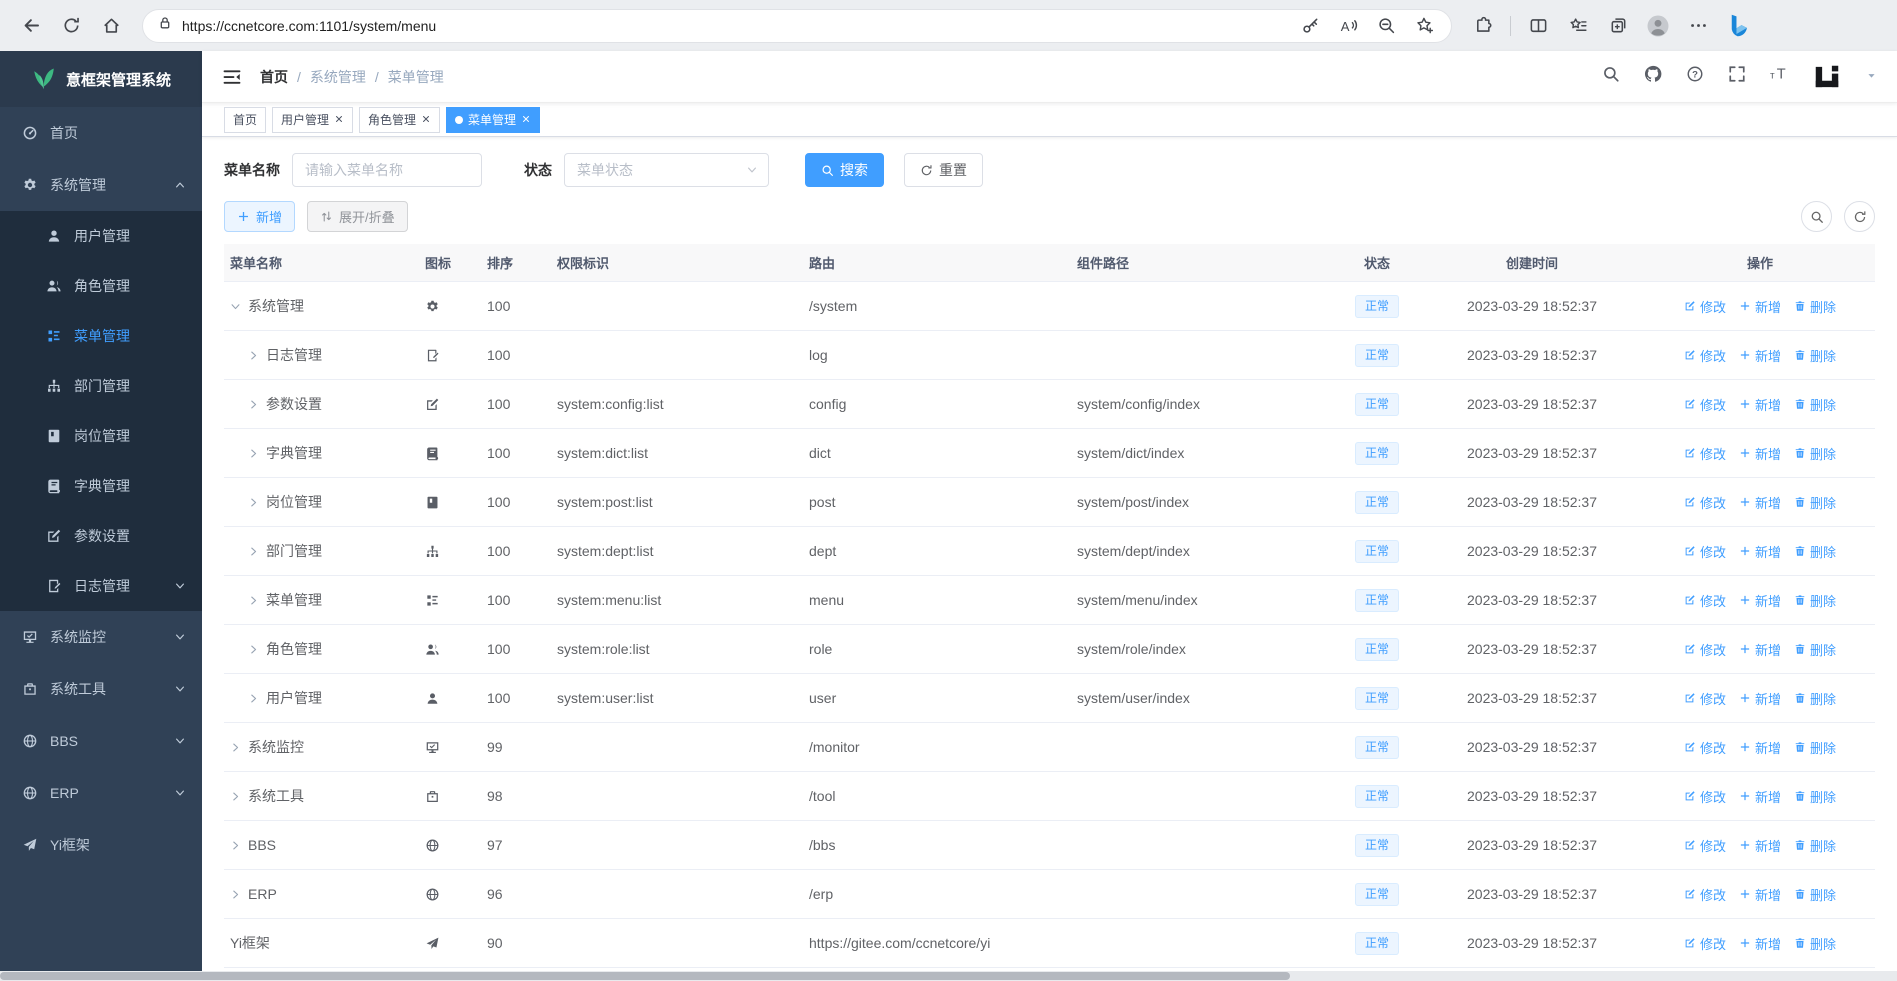  Describe the element at coordinates (387, 170) in the screenshot. I see `menu-name-input` at that location.